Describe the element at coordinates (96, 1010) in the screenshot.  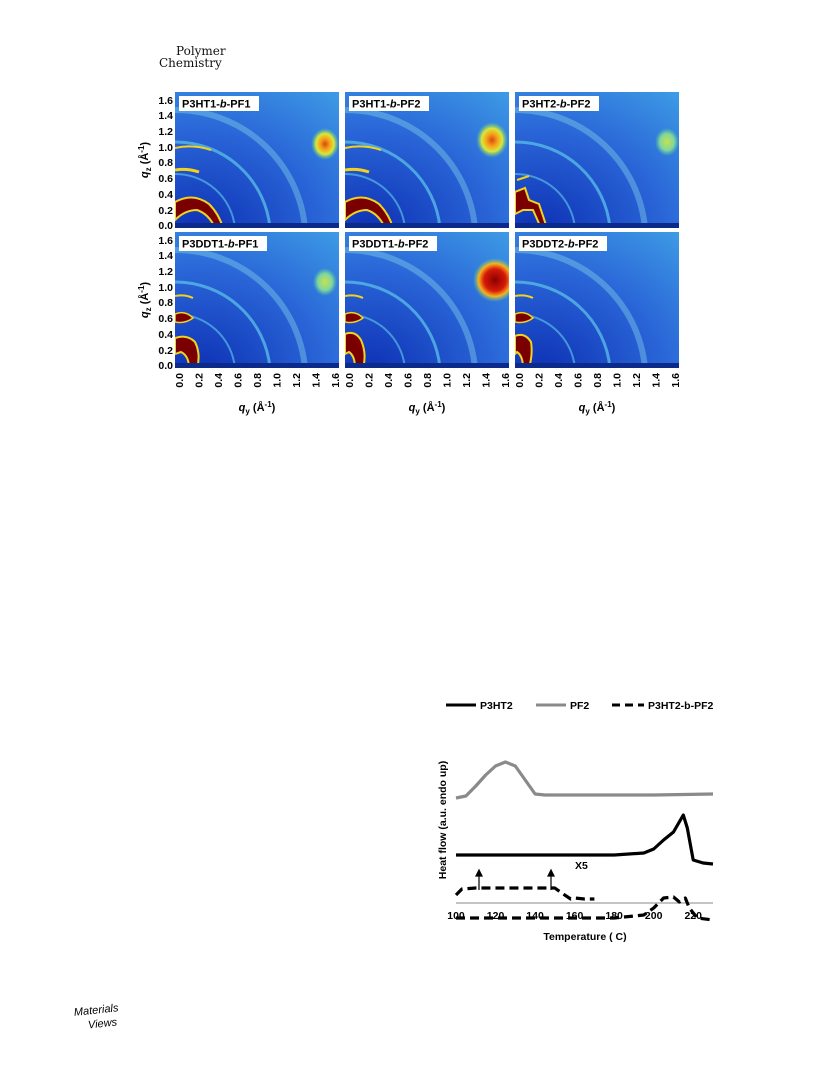
I see `logo-line1: Materials` at that location.